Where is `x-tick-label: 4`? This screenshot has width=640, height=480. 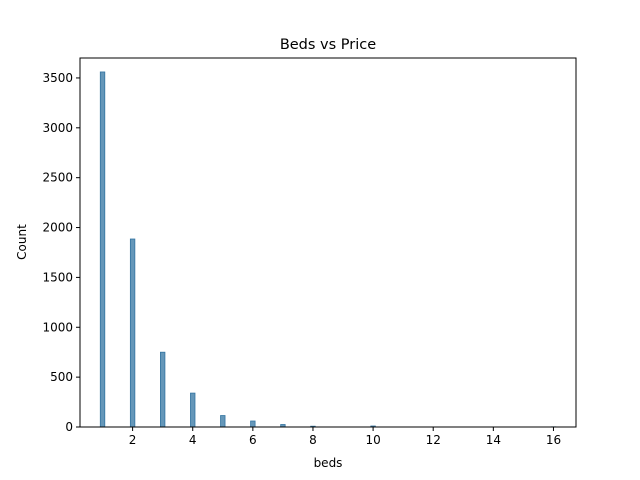
x-tick-label: 4 is located at coordinates (193, 440).